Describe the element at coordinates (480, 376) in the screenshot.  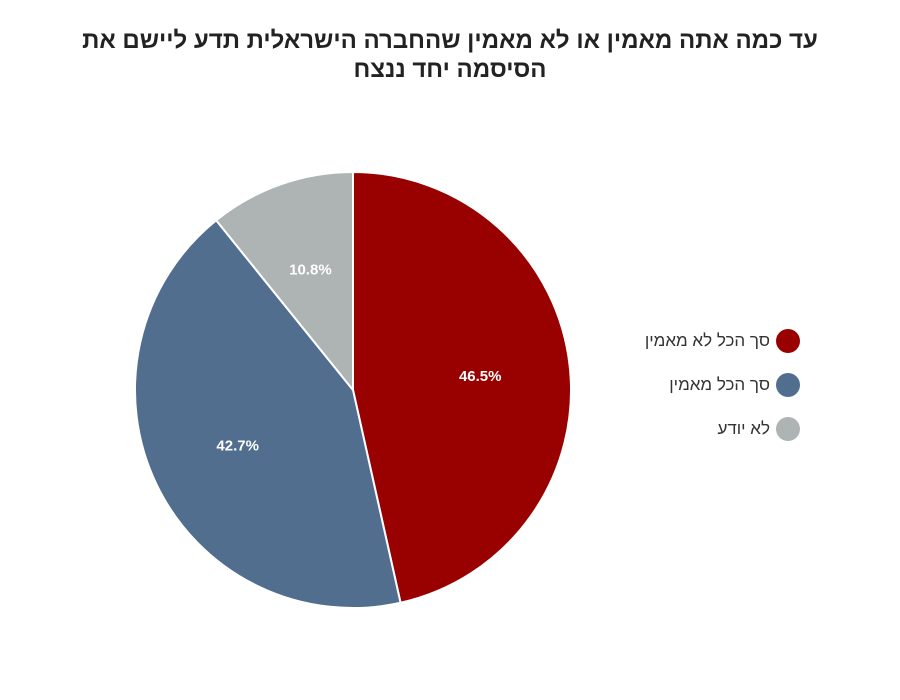
I see `slice-value-label-0: 46.5%` at that location.